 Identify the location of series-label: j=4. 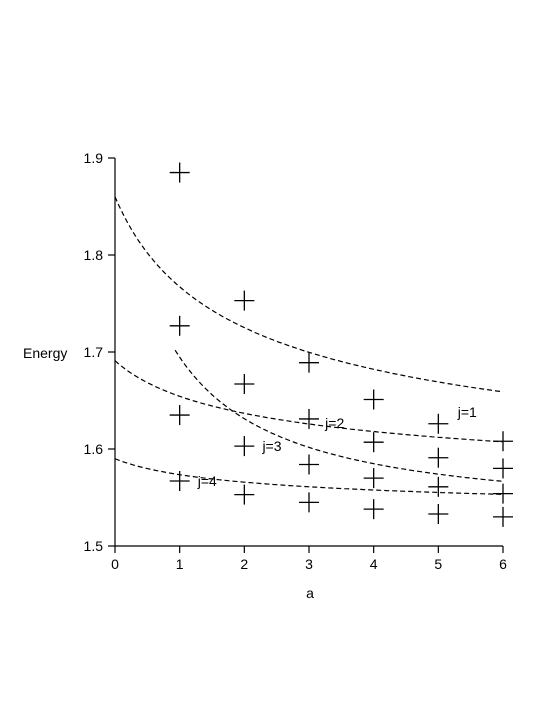
(207, 481).